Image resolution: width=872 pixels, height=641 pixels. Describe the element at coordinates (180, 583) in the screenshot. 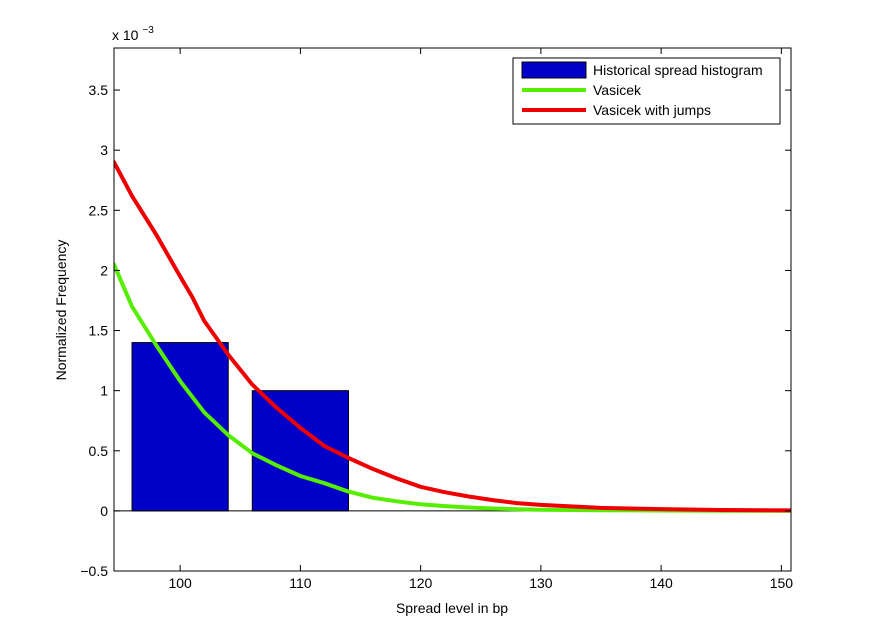

I see `x-tick-label: 100` at that location.